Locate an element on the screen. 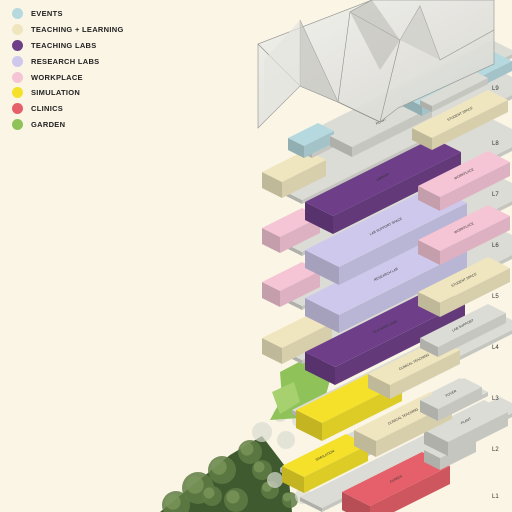  zone-simulation-l2 is located at coordinates (325, 463).